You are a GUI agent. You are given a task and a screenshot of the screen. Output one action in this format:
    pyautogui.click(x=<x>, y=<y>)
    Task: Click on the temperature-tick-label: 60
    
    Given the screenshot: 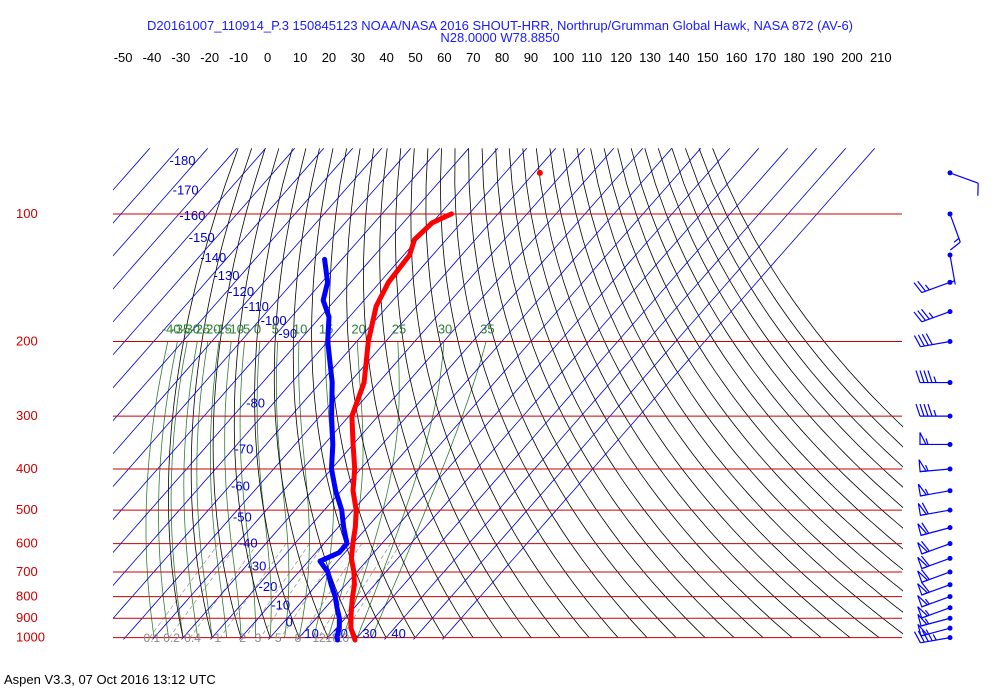 What is the action you would take?
    pyautogui.click(x=444, y=57)
    